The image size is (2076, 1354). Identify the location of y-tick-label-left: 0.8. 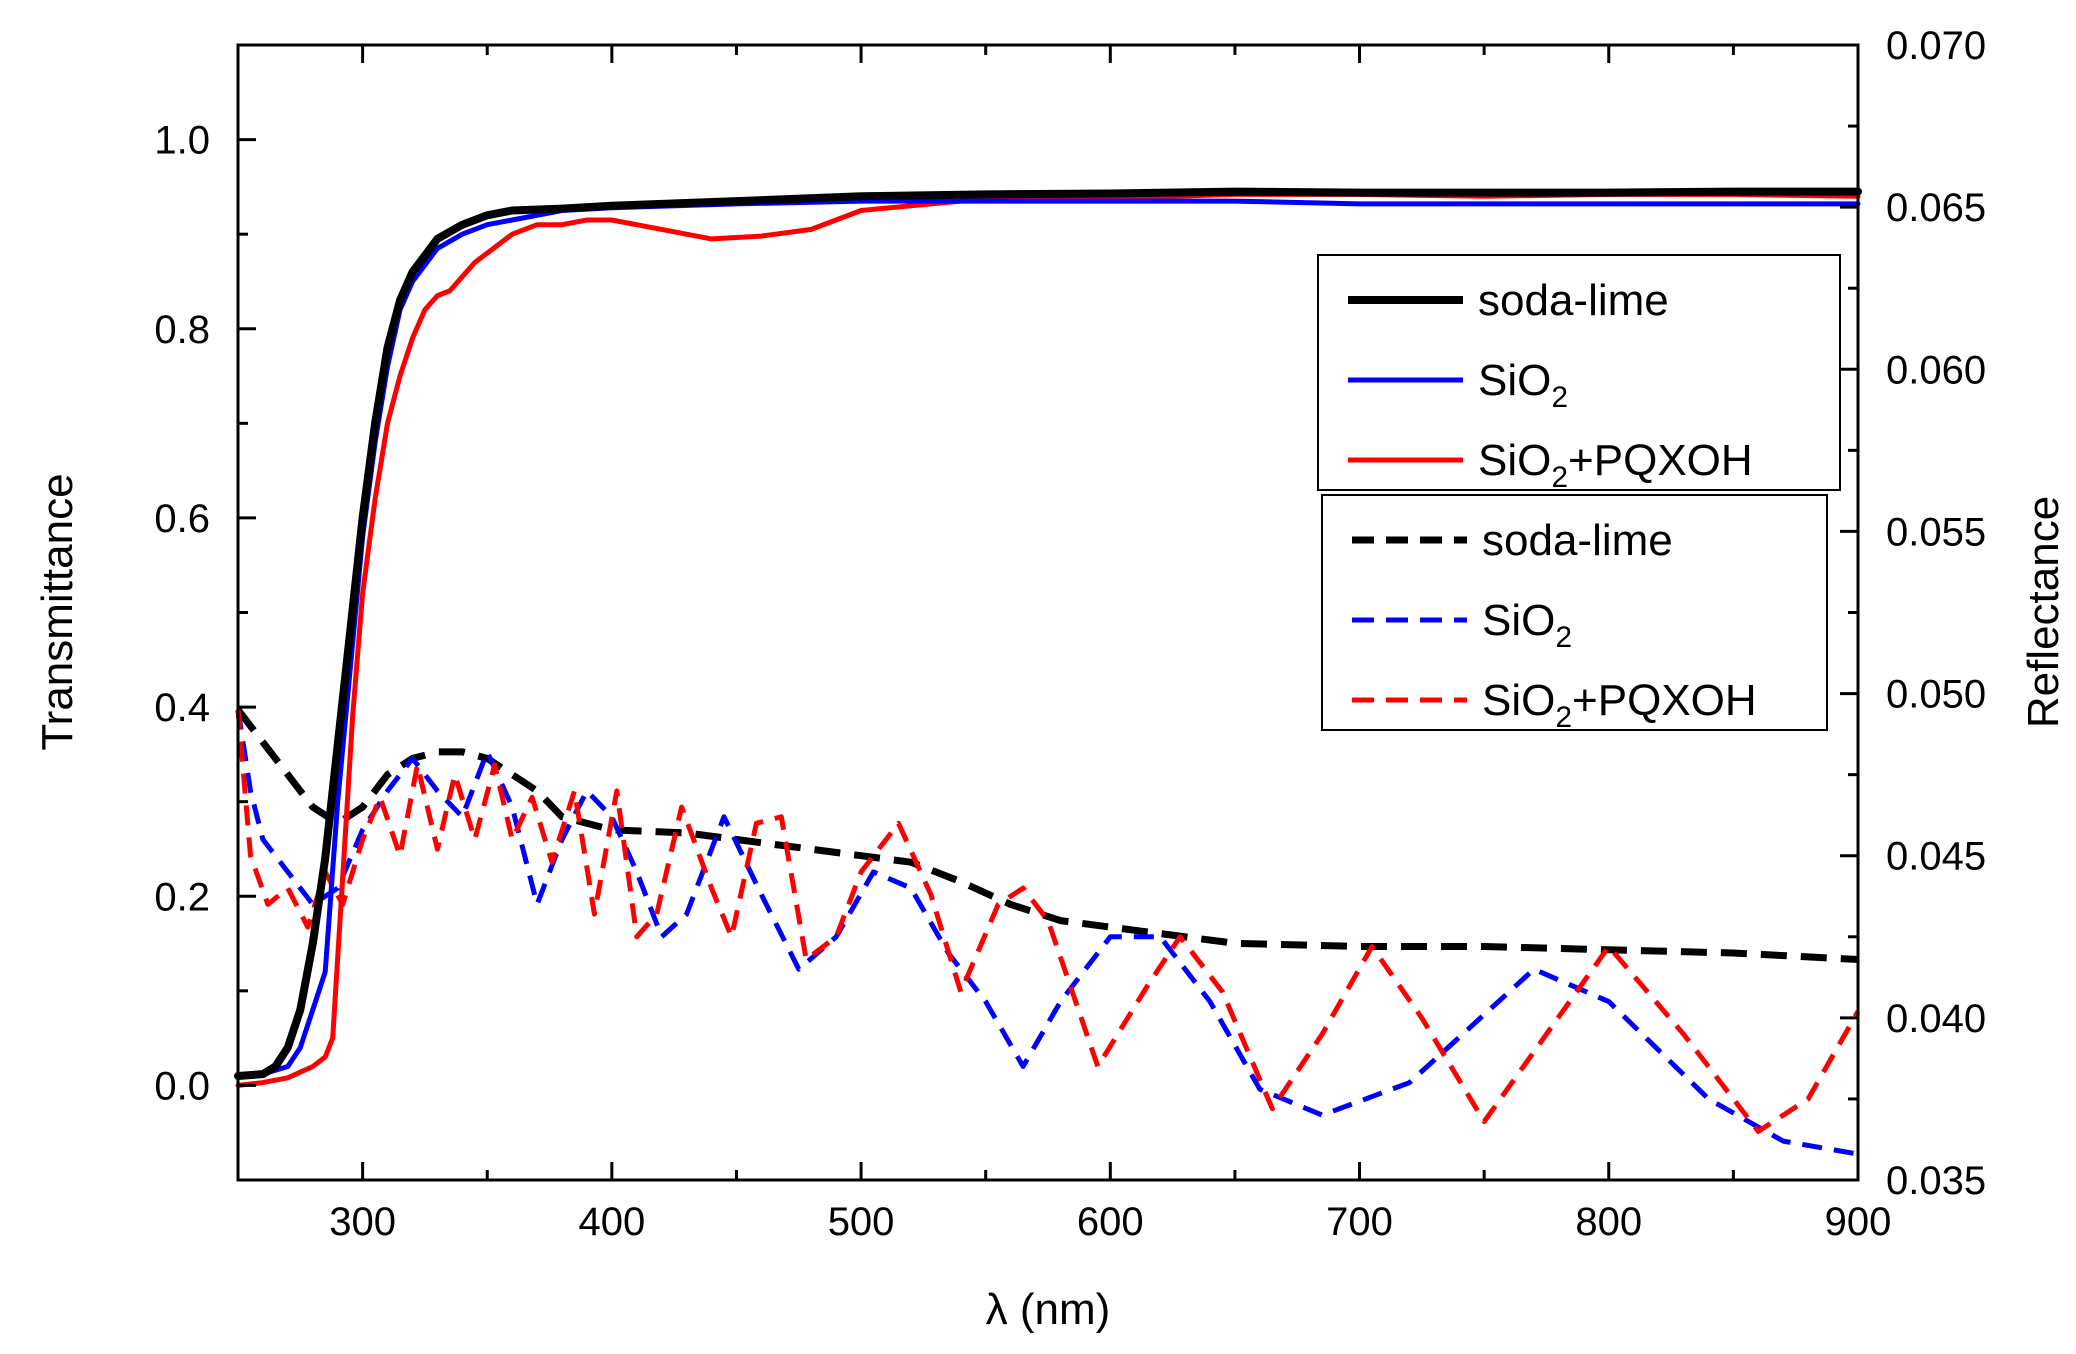
(182, 330).